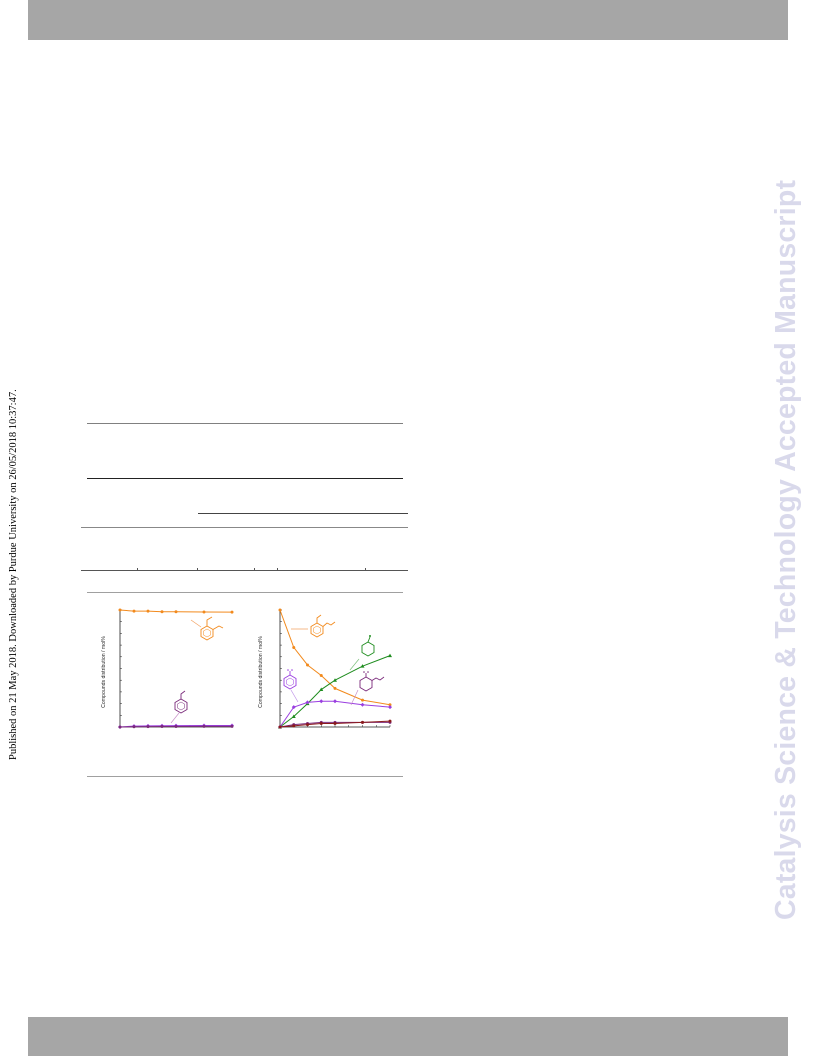  What do you see at coordinates (408, 20) in the screenshot?
I see `header-band` at bounding box center [408, 20].